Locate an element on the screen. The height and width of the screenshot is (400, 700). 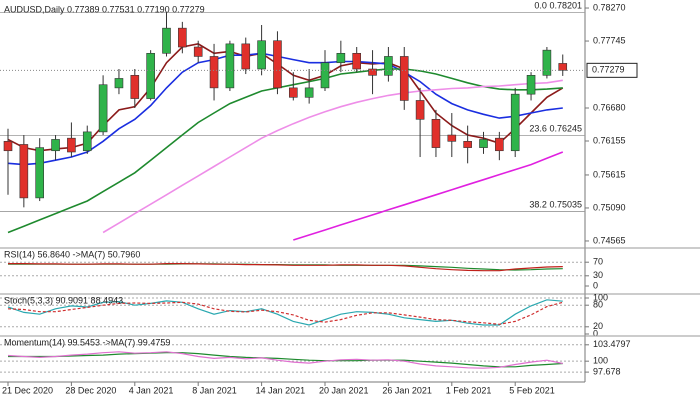
panel-title: Momentum(14) 99.5453 ->MA(7) 99.4759 is located at coordinates (87, 342).